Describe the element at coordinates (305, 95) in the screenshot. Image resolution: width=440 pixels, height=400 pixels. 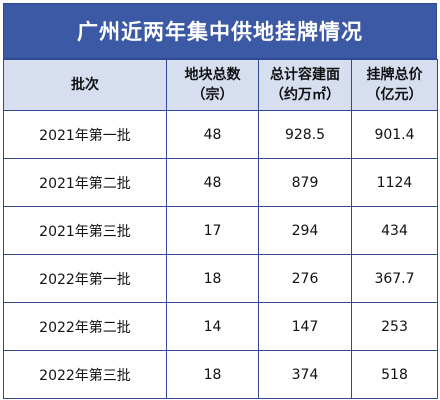
I see `header-floor-area-unit: （约万㎡）` at that location.